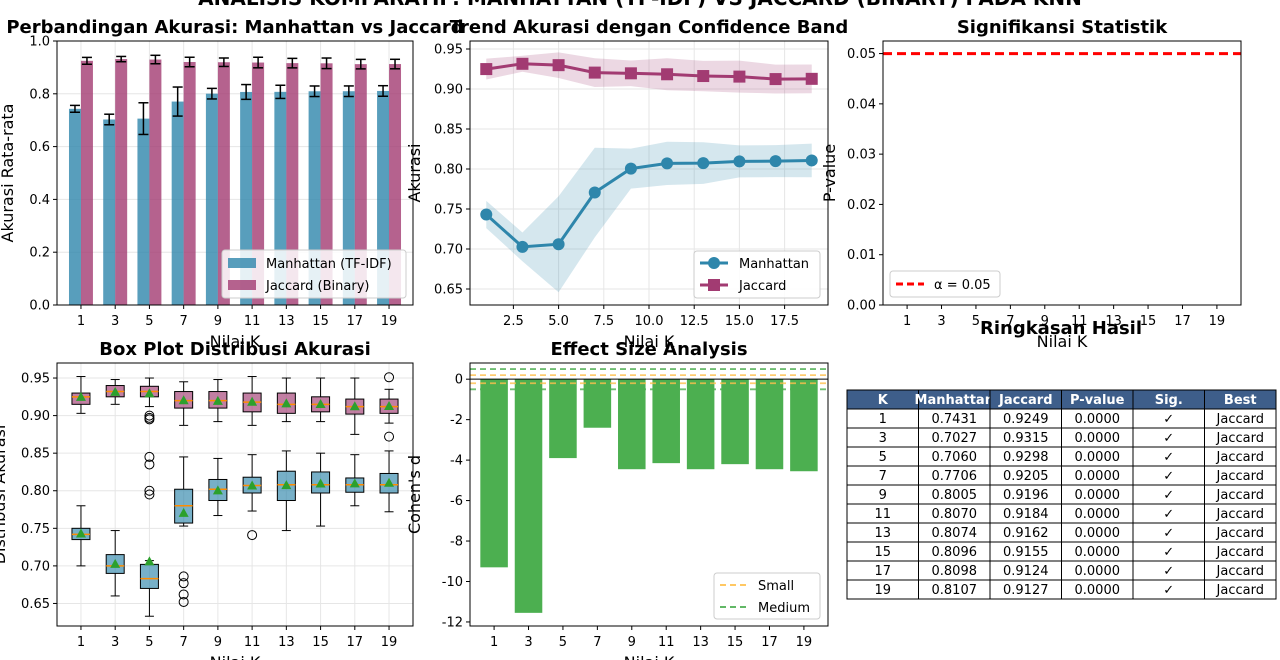 The height and width of the screenshot is (660, 1280). What do you see at coordinates (955, 552) in the screenshot?
I see `table-cell-value: 0.8096` at bounding box center [955, 552].